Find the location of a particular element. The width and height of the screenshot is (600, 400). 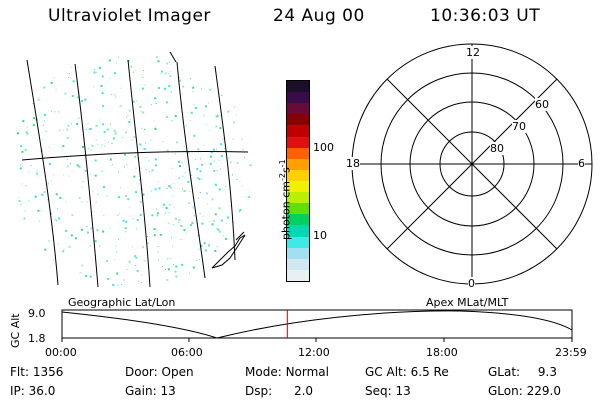

status-gain: Gain: 13 is located at coordinates (150, 391).